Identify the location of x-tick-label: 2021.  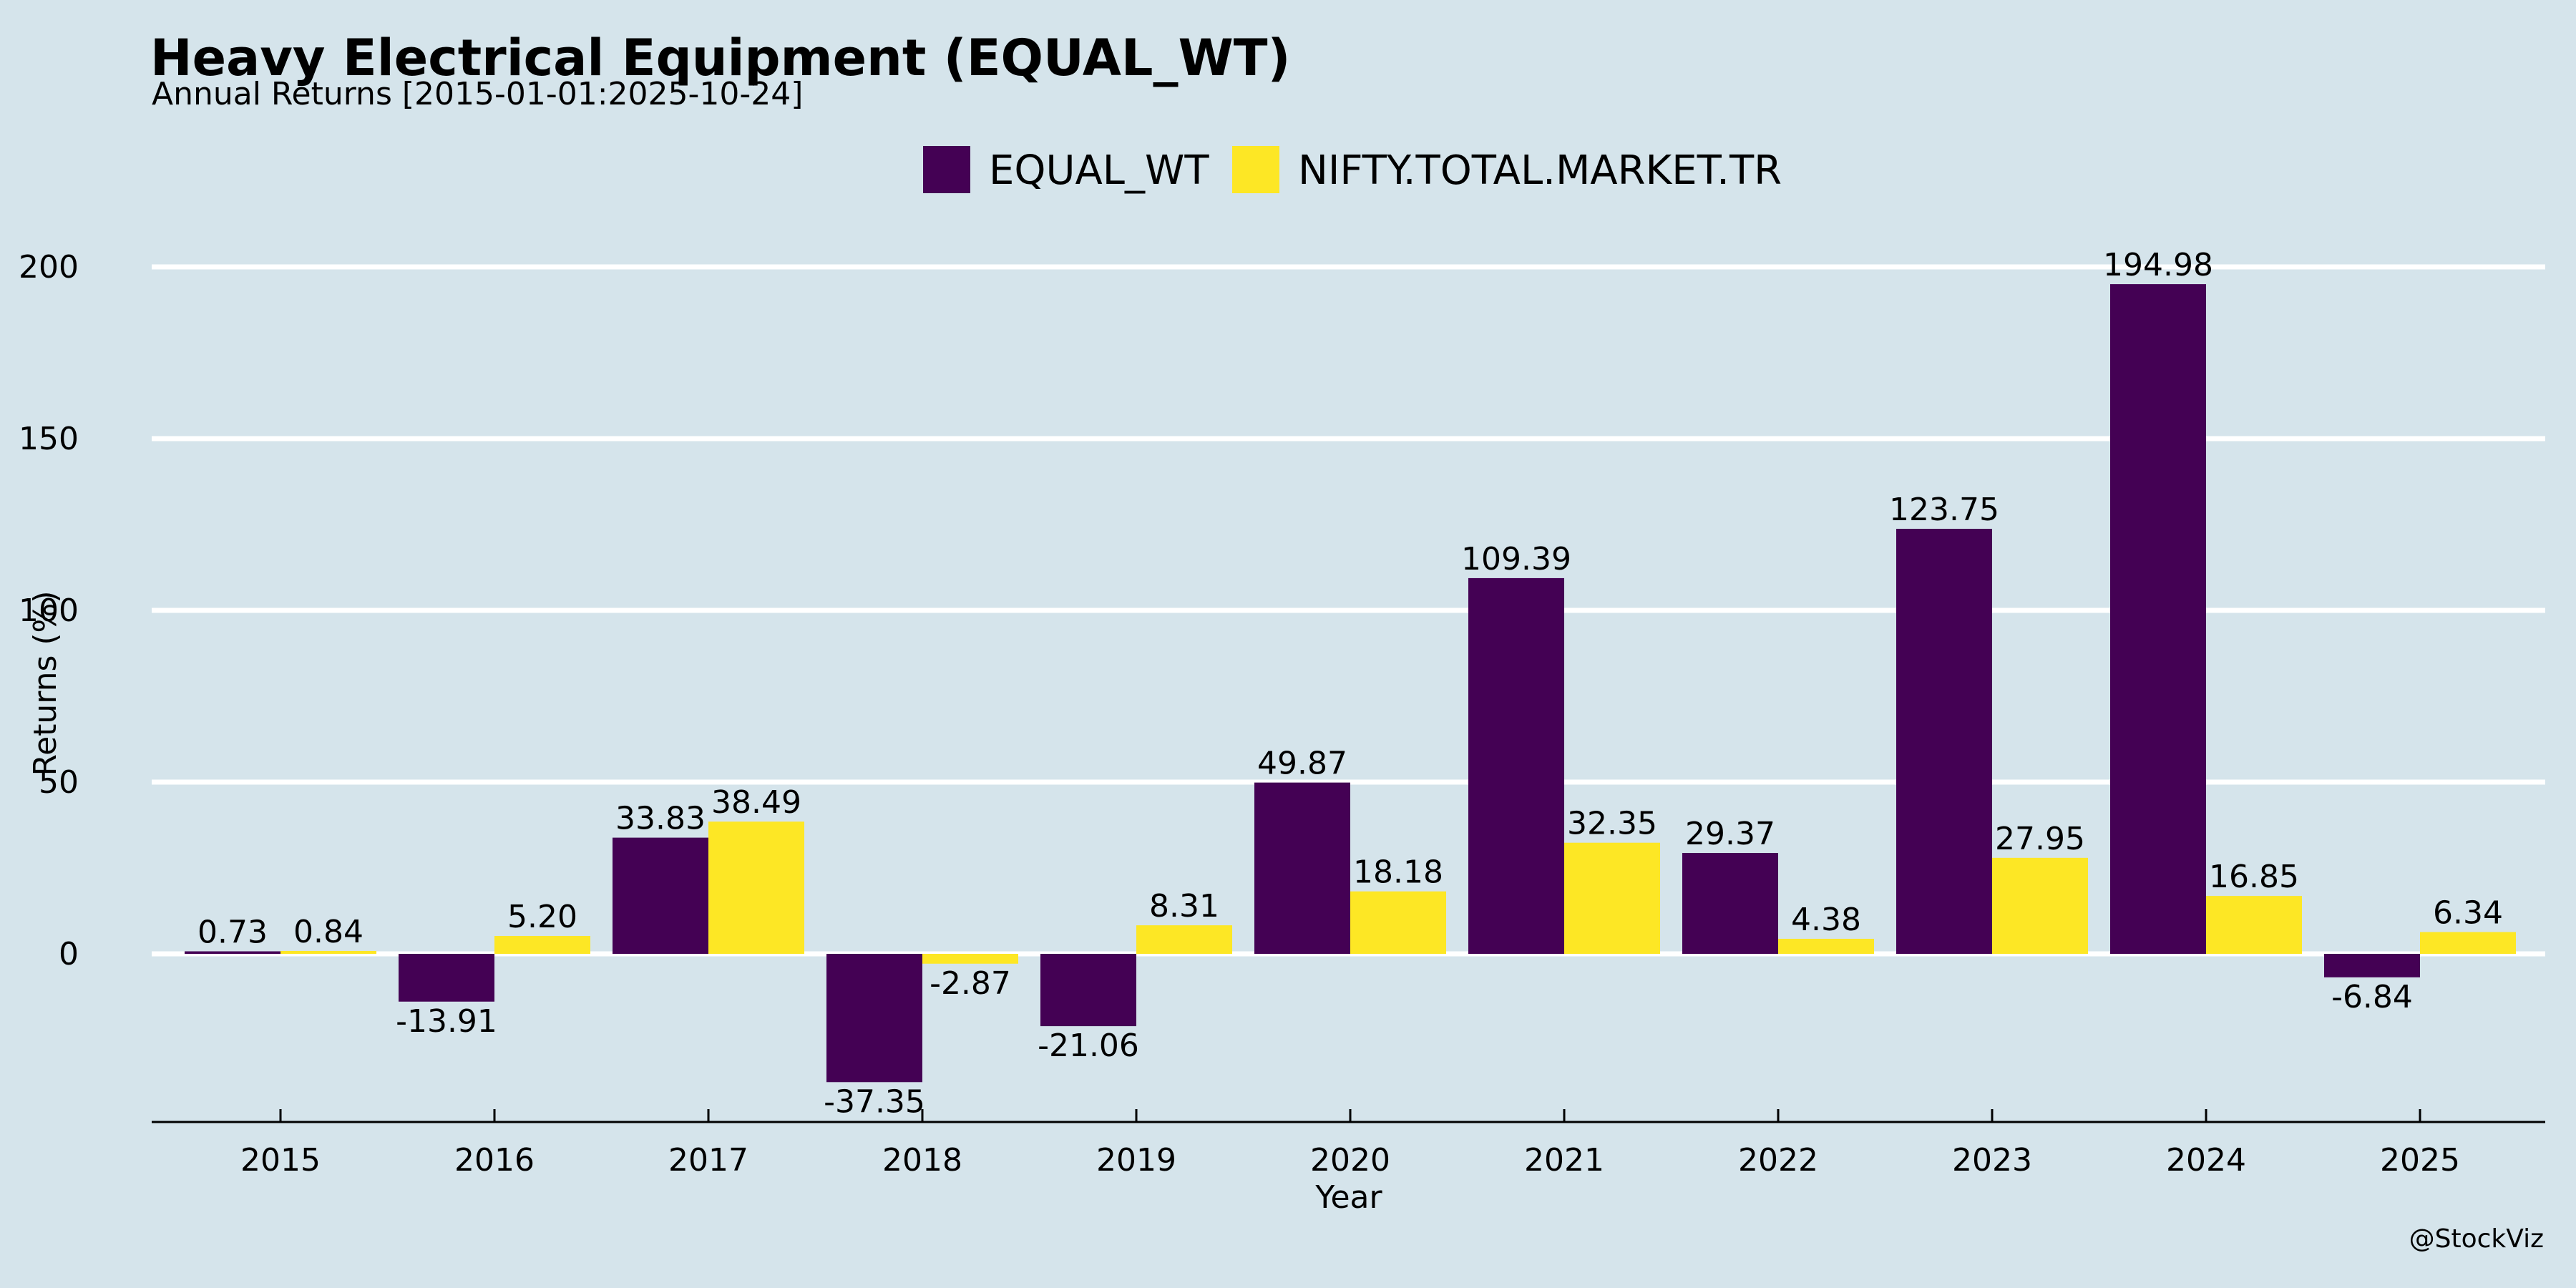
(1564, 1160).